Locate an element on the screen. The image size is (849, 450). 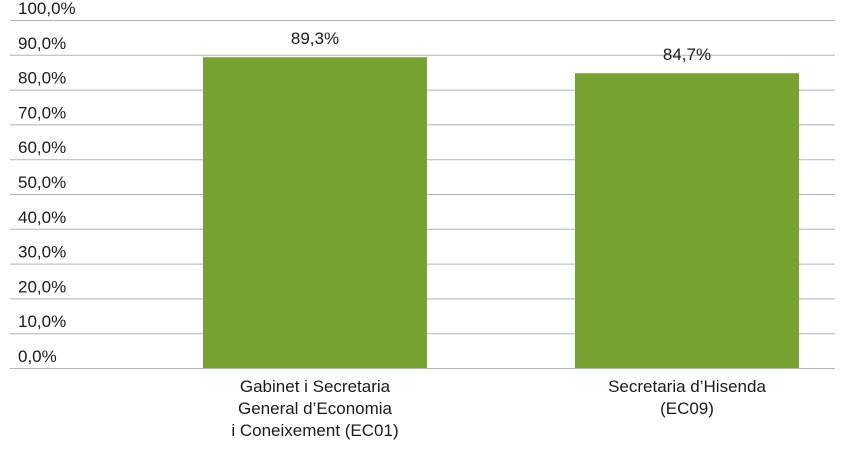
y-tick-label: 80,0% is located at coordinates (42, 78).